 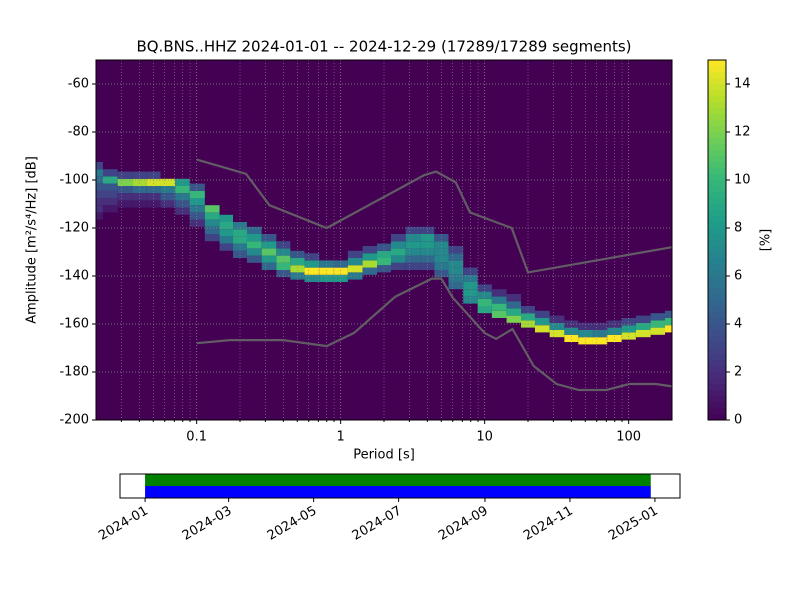 What do you see at coordinates (74, 228) in the screenshot?
I see `y-tick-label: -120` at bounding box center [74, 228].